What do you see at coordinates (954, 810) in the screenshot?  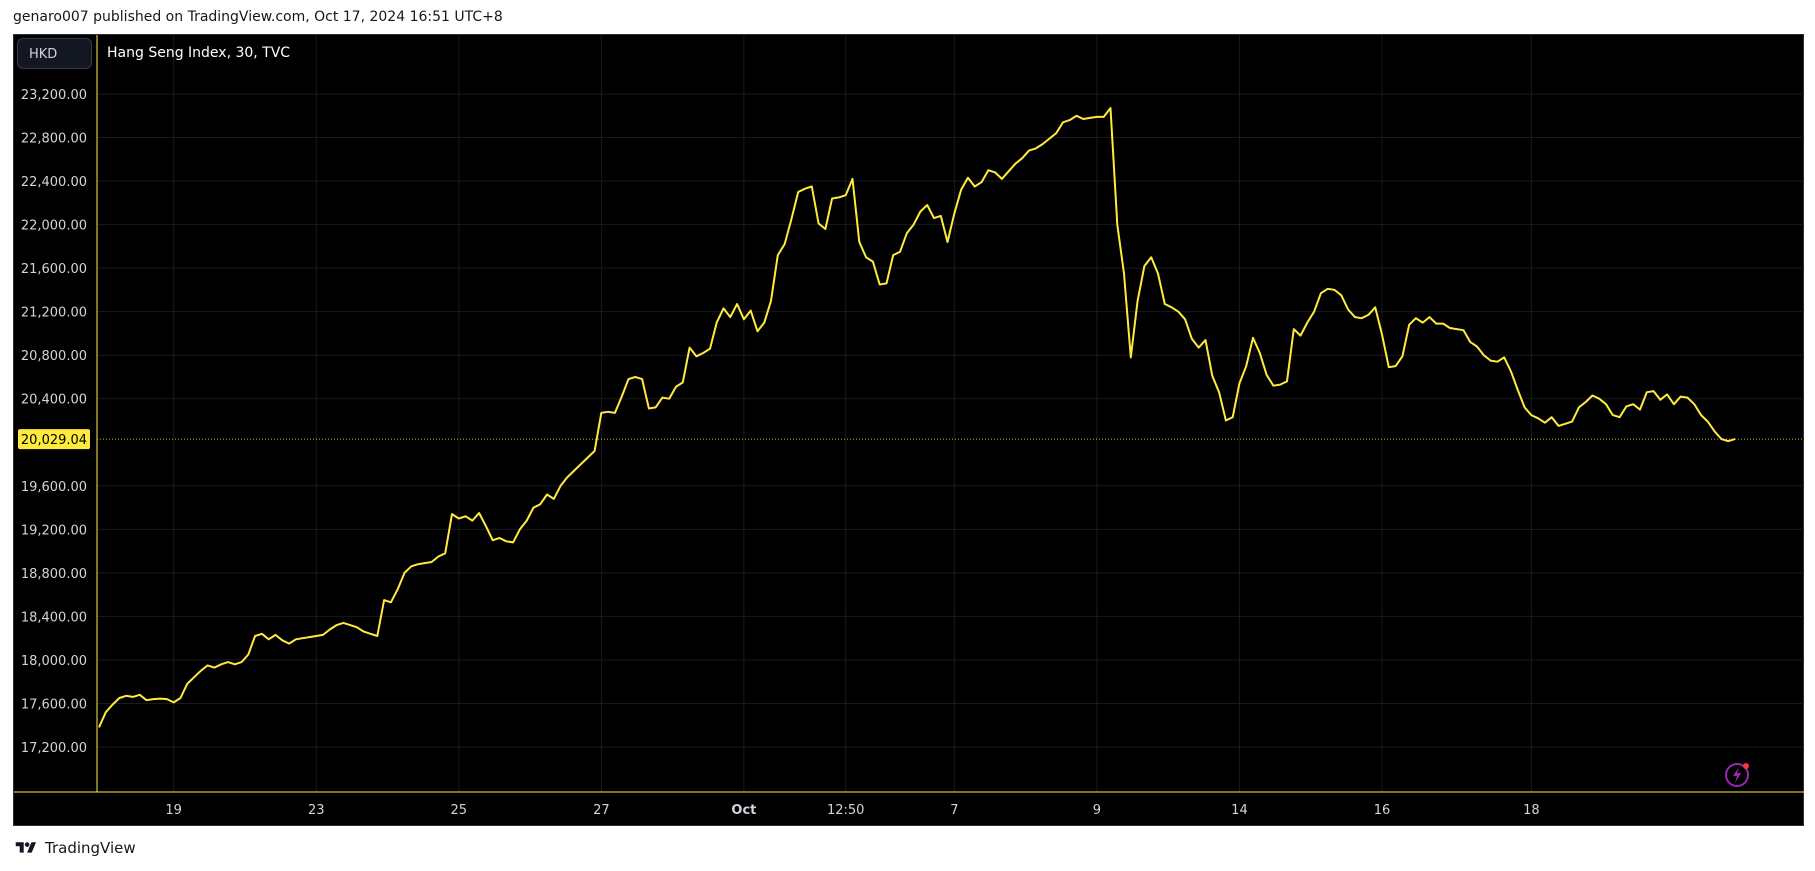 I see `x-tick-label: 7` at bounding box center [954, 810].